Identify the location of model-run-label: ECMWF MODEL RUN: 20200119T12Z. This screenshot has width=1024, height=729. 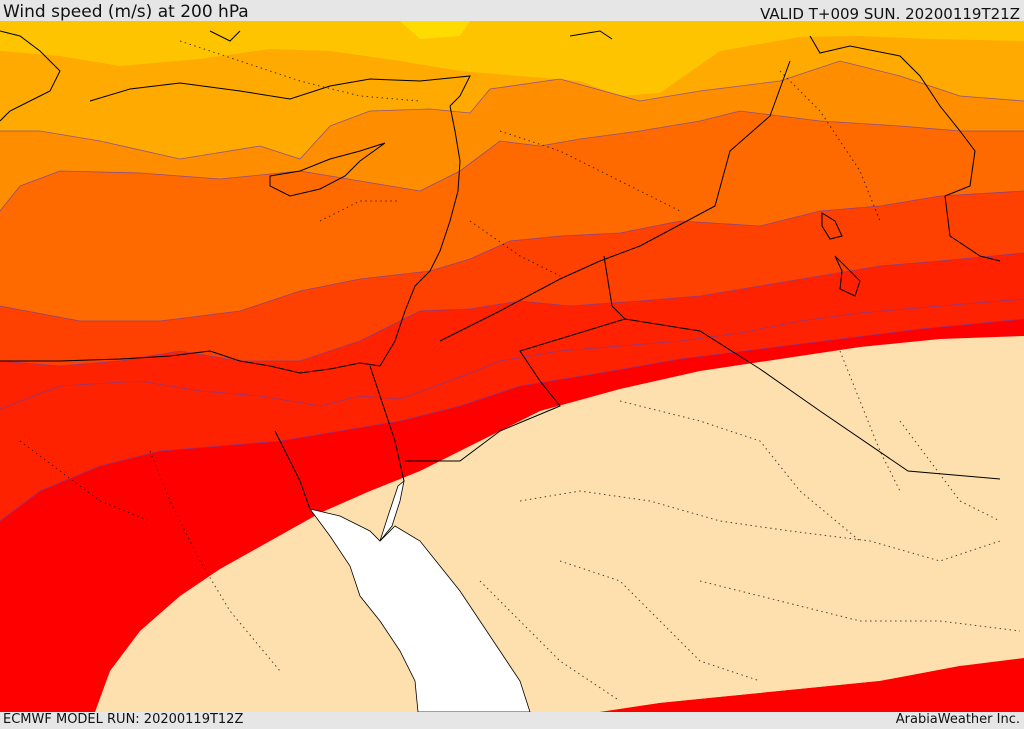
(123, 719).